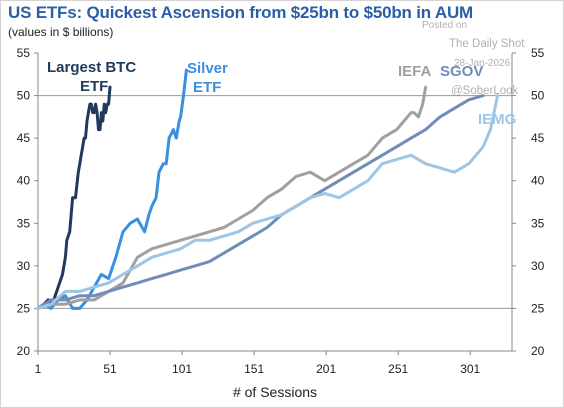 The height and width of the screenshot is (408, 564). I want to click on y-tick-label-right: 55, so click(538, 53).